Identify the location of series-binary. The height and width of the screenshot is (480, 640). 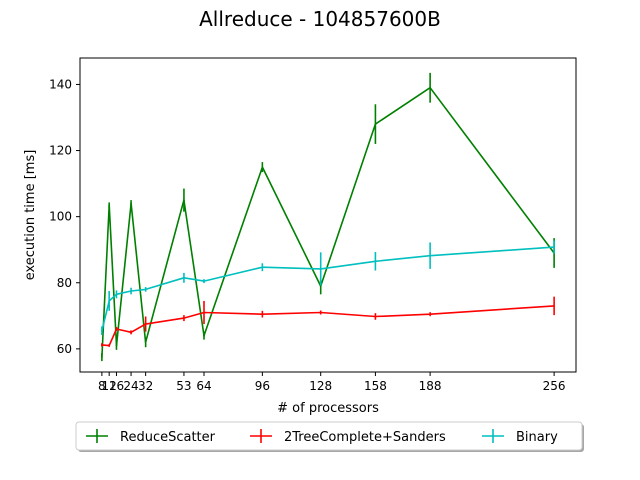
(328, 287).